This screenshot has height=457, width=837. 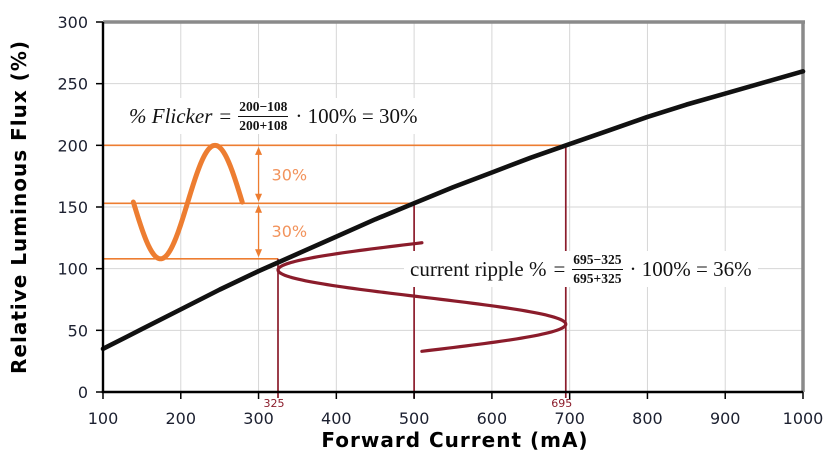 What do you see at coordinates (78, 330) in the screenshot?
I see `y-tick-label: 50` at bounding box center [78, 330].